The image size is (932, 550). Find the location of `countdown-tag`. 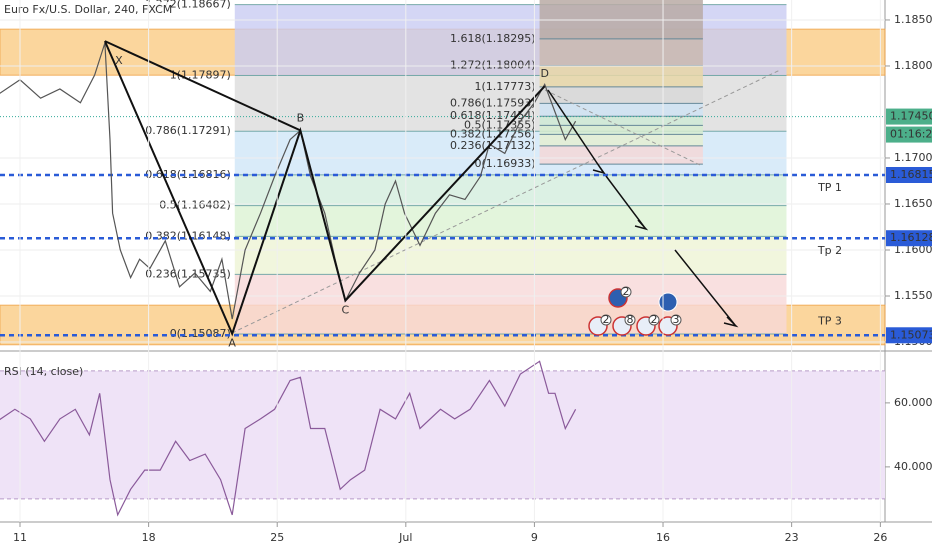

countdown-tag is located at coordinates (909, 134).